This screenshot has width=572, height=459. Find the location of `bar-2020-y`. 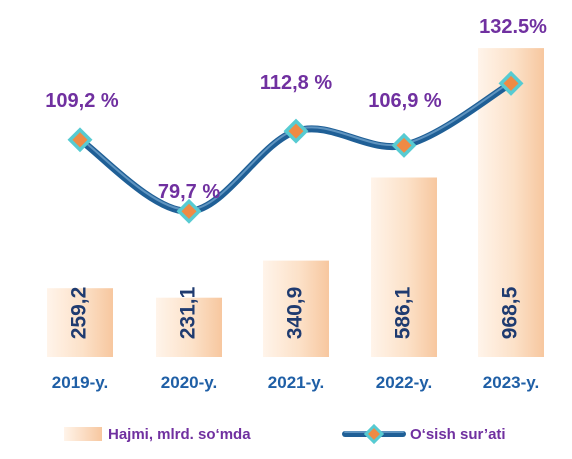

bar-2020-y is located at coordinates (189, 327).